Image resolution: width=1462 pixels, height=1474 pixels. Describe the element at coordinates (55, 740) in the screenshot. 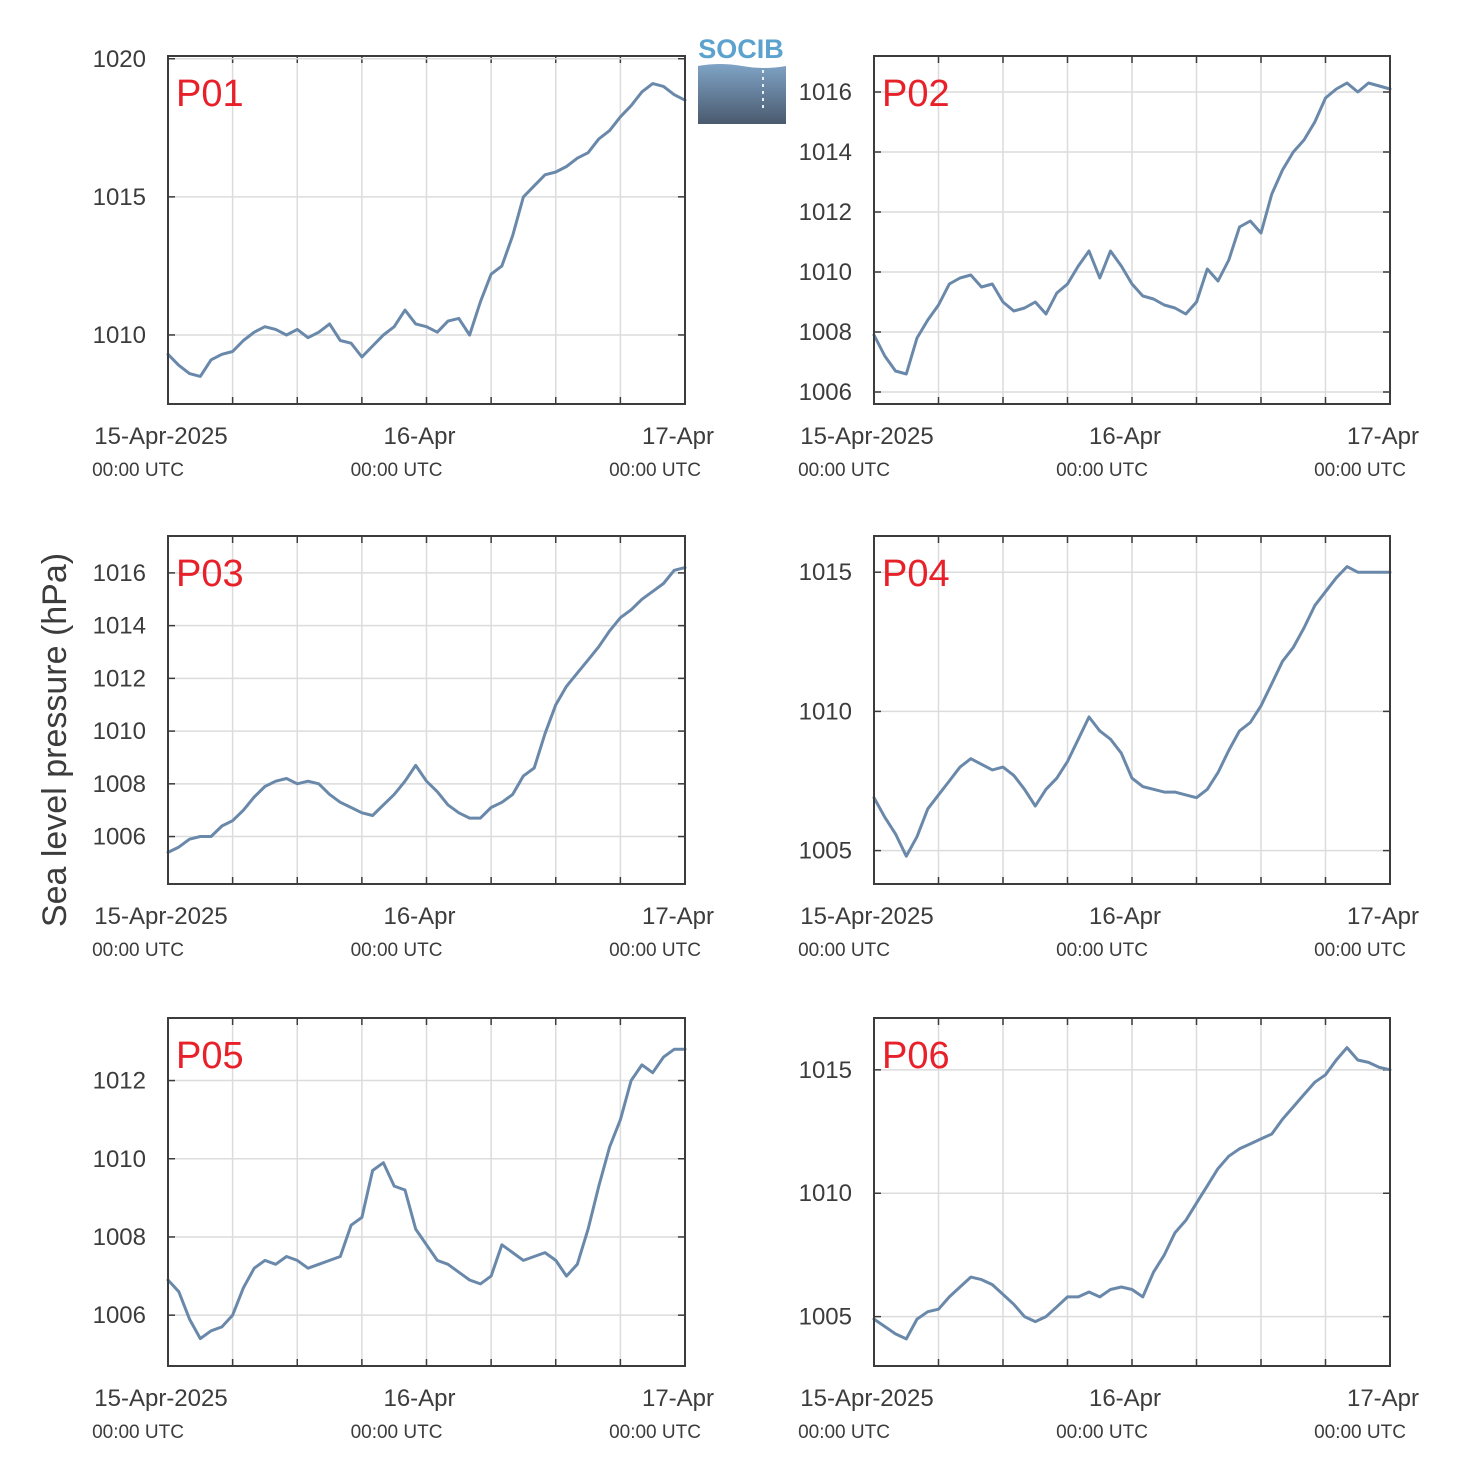

I see `y-axis-label: Sea level pressure (hPa)` at that location.